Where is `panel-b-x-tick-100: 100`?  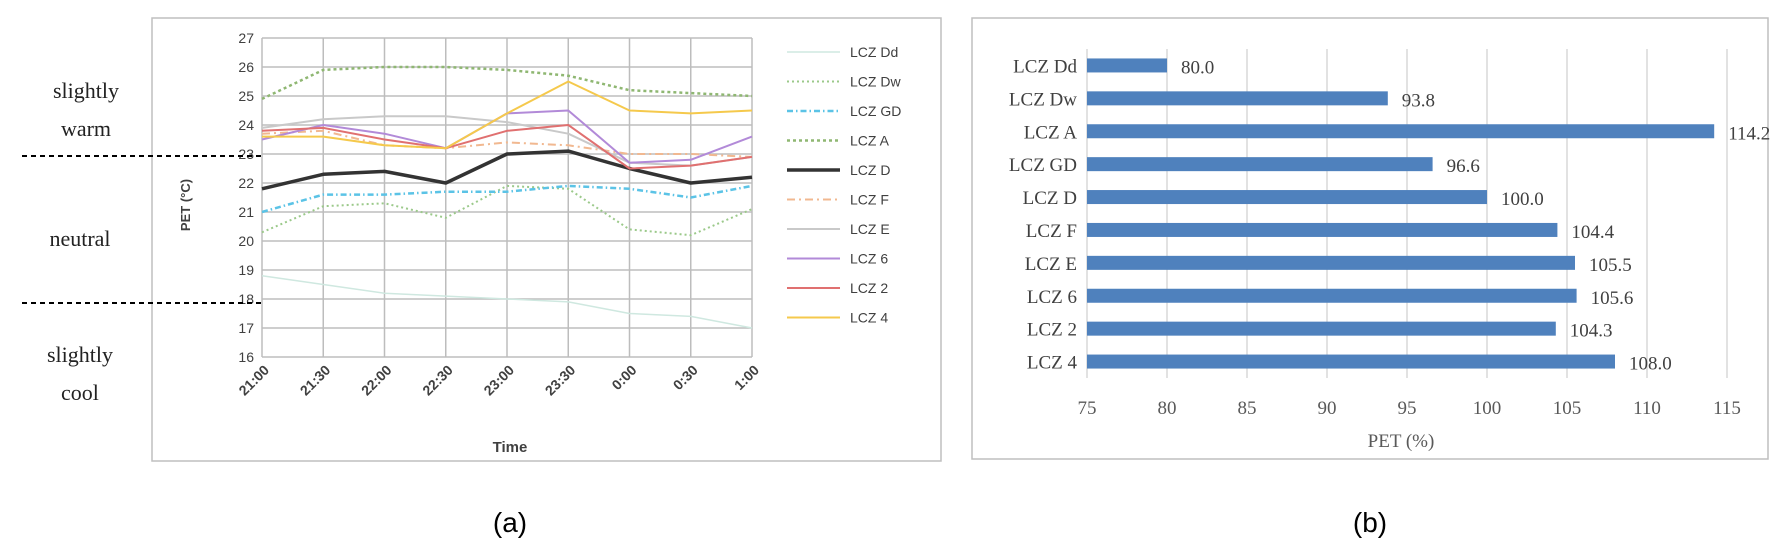 panel-b-x-tick-100: 100 is located at coordinates (1487, 408).